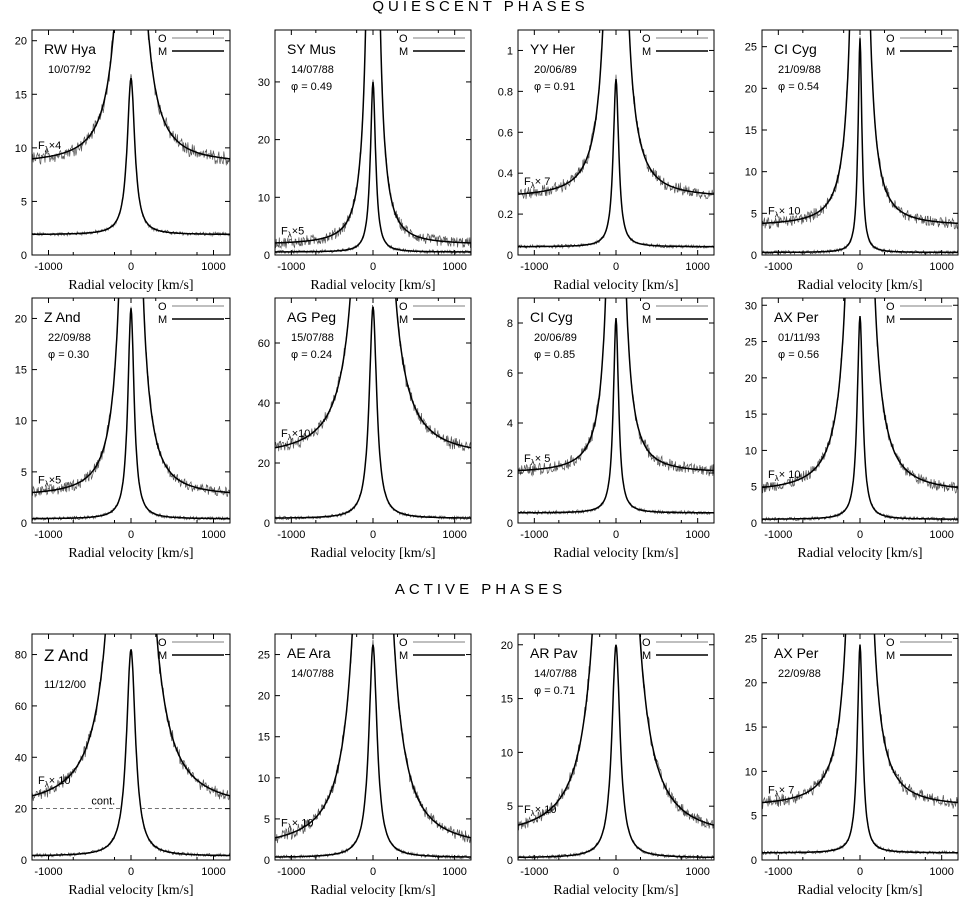 Image resolution: width=961 pixels, height=902 pixels. What do you see at coordinates (505, 92) in the screenshot?
I see `y-tick-label: 0.8` at bounding box center [505, 92].